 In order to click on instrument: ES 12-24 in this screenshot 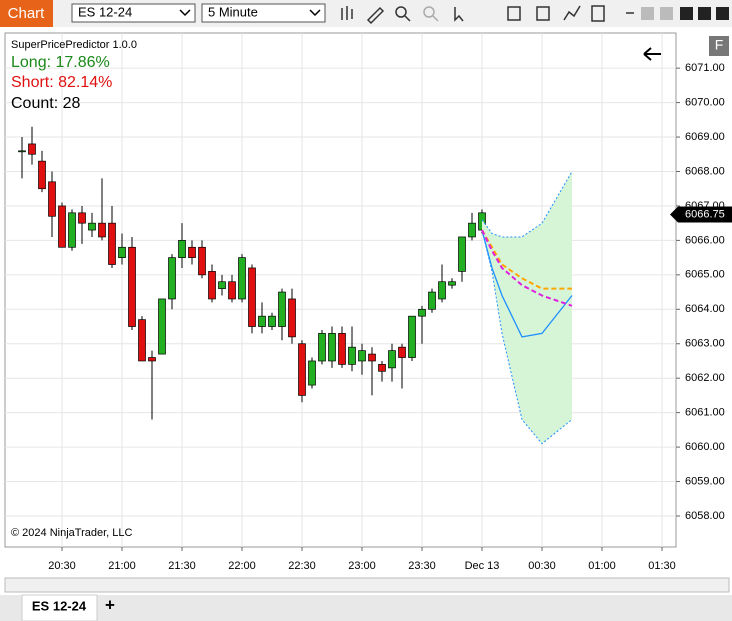, I will do `click(105, 11)`.